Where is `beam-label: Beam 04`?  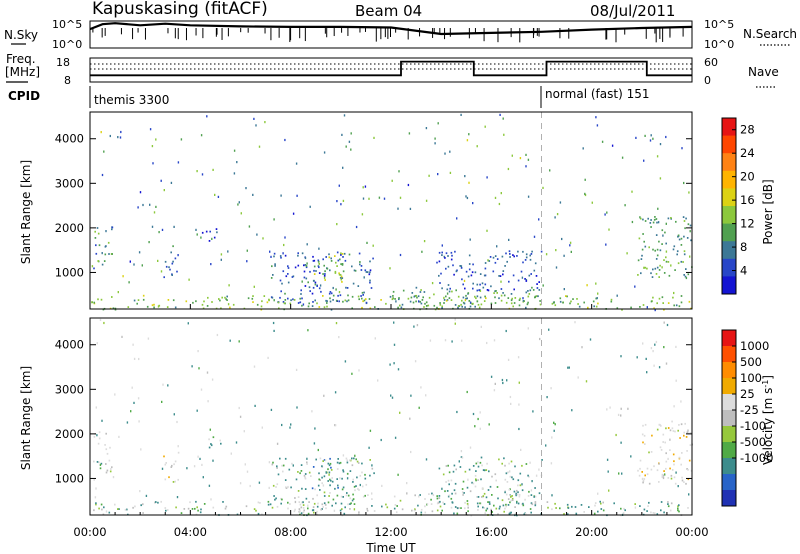
beam-label: Beam 04 is located at coordinates (388, 11).